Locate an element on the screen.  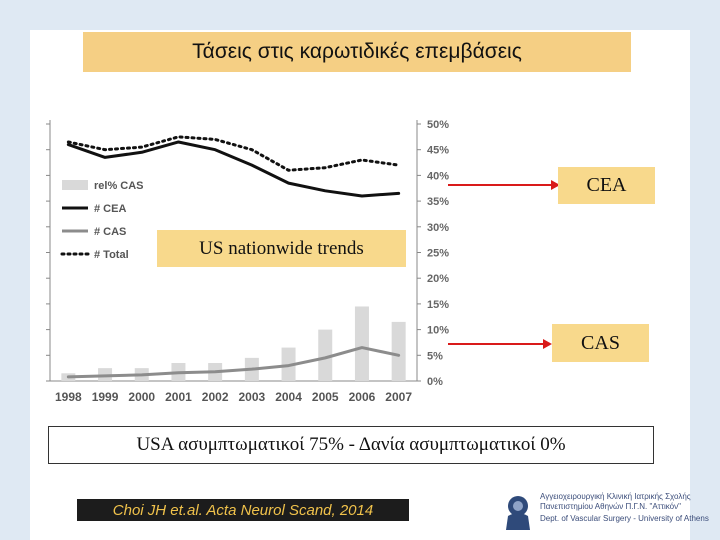
cas-arrow-head is located at coordinates (547, 344).